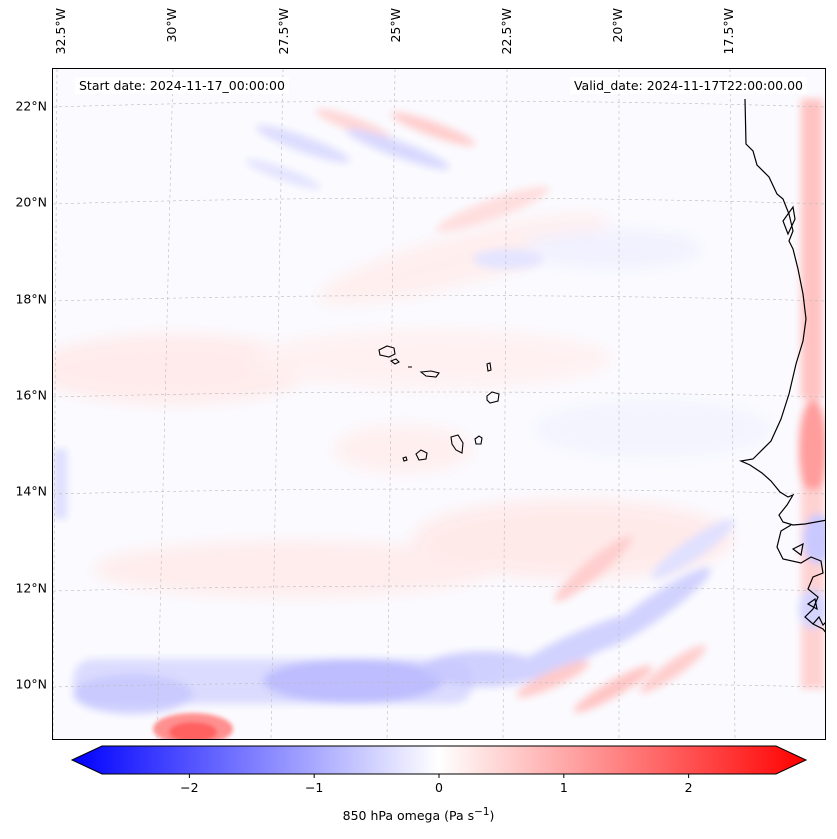 The height and width of the screenshot is (839, 837). I want to click on colorbar-bar, so click(439, 760).